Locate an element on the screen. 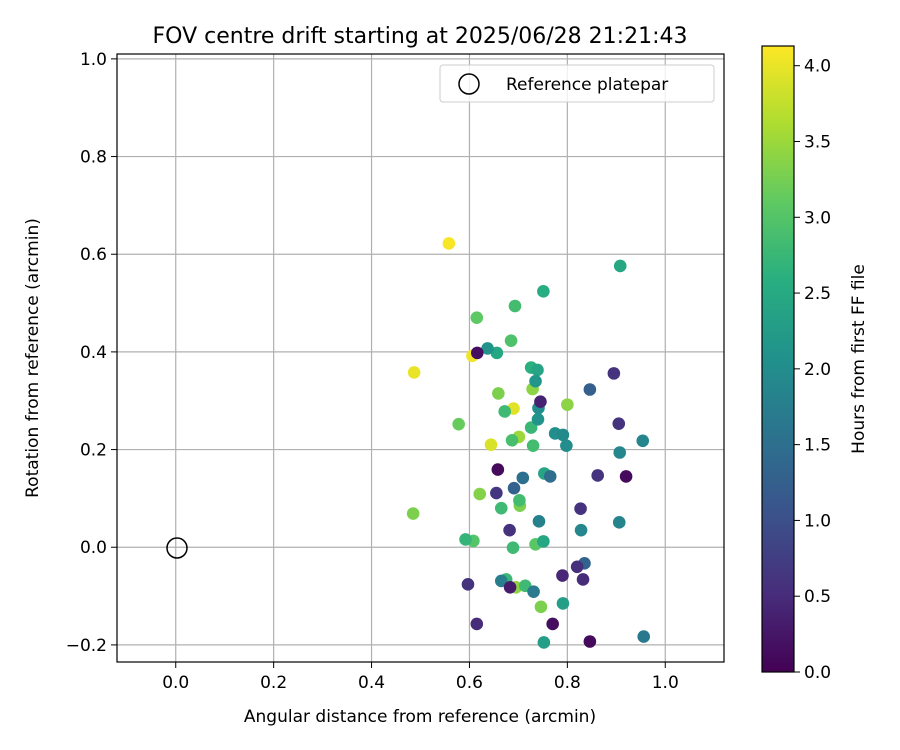 The height and width of the screenshot is (750, 900). y-tick-label: 0.6 is located at coordinates (93, 255).